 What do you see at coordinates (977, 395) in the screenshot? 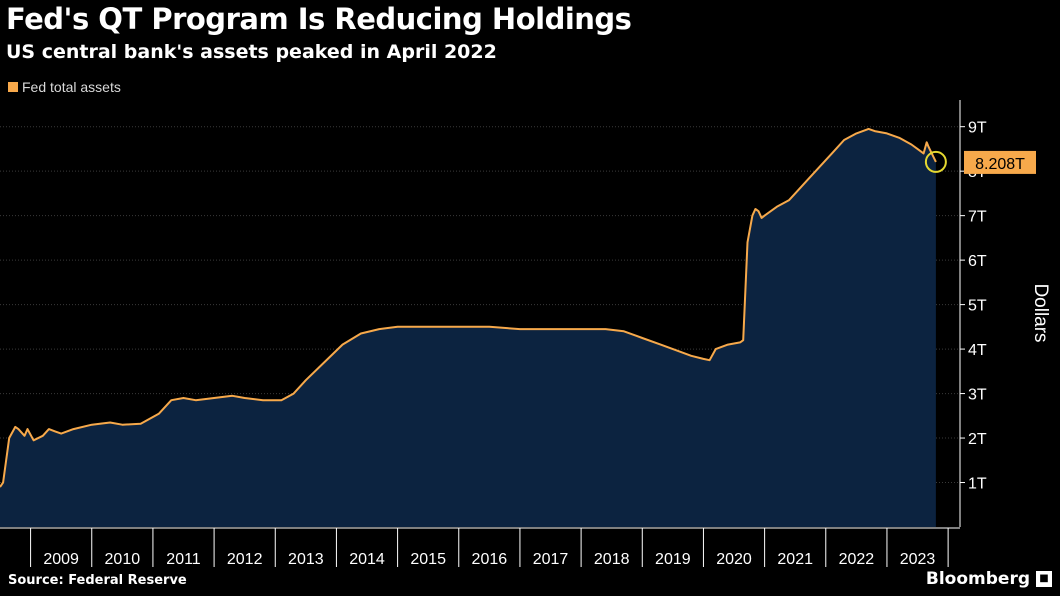
I see `y-tick-label-3T: 3T` at bounding box center [977, 395].